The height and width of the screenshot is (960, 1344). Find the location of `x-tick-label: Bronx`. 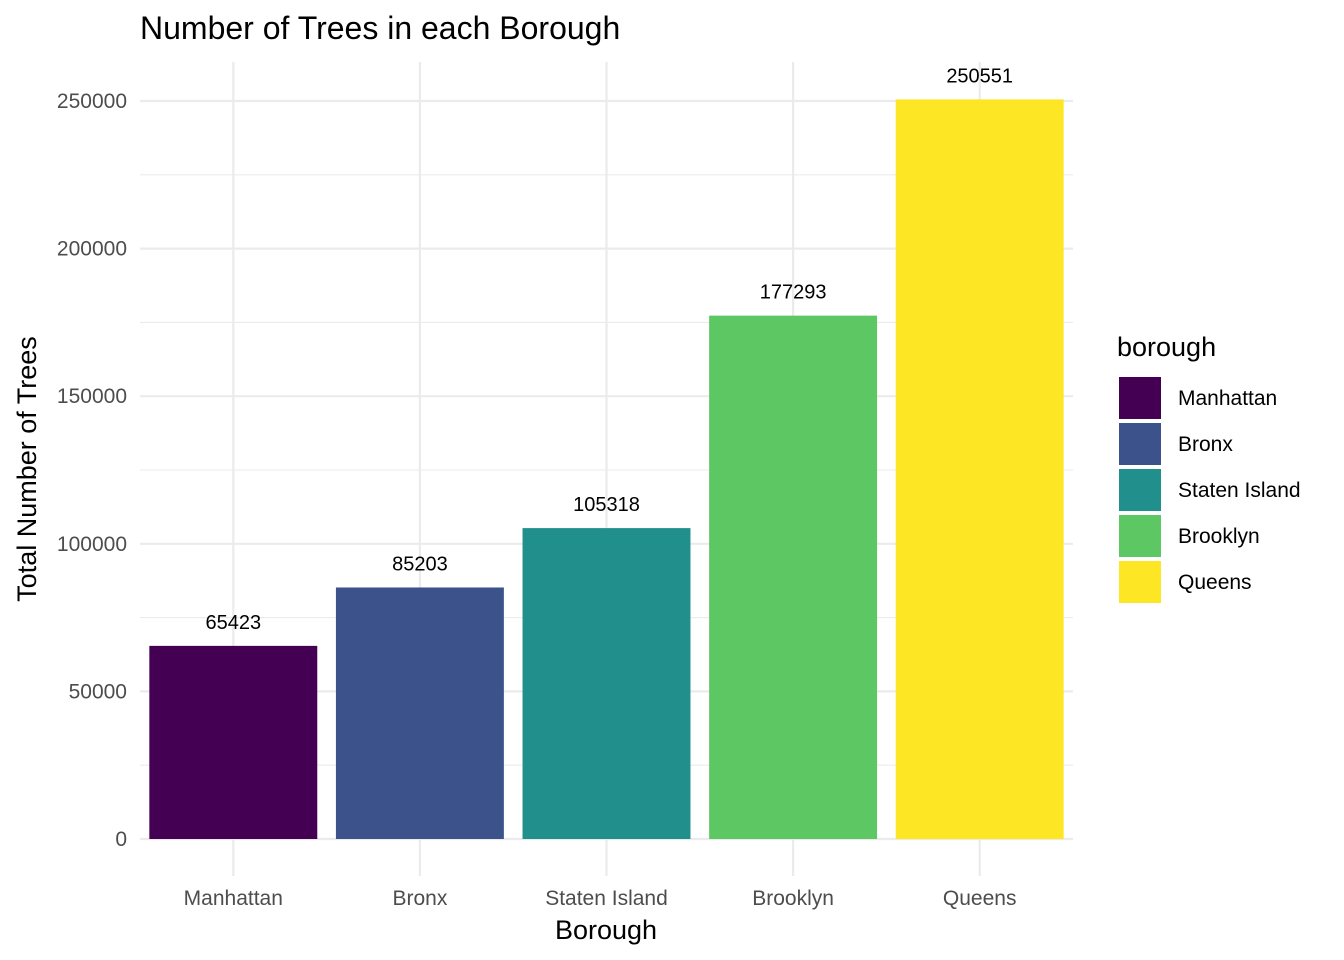

x-tick-label: Bronx is located at coordinates (419, 898).